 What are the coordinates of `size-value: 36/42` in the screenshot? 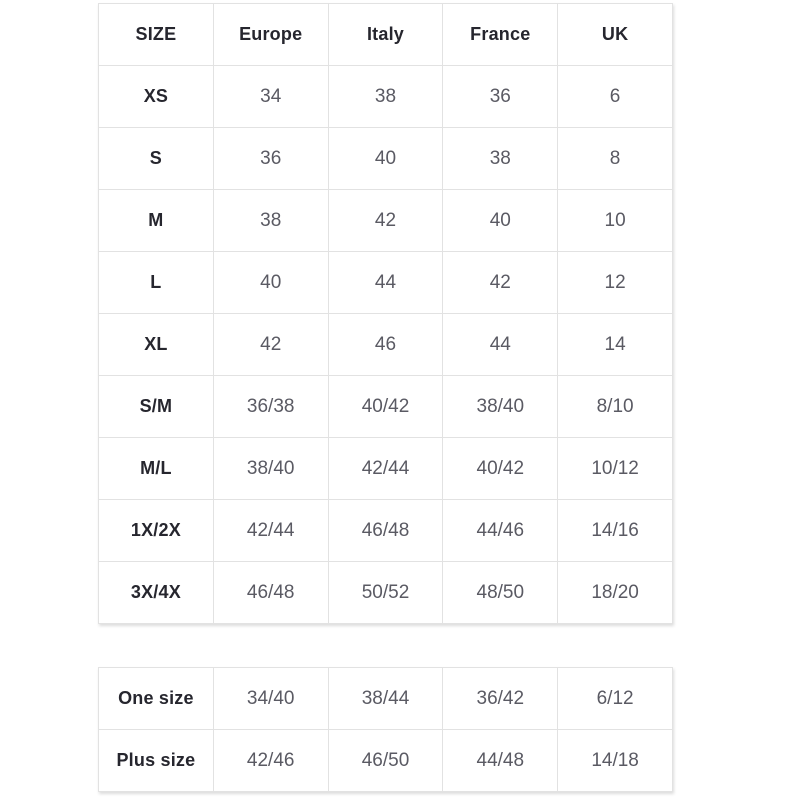 It's located at (500, 698).